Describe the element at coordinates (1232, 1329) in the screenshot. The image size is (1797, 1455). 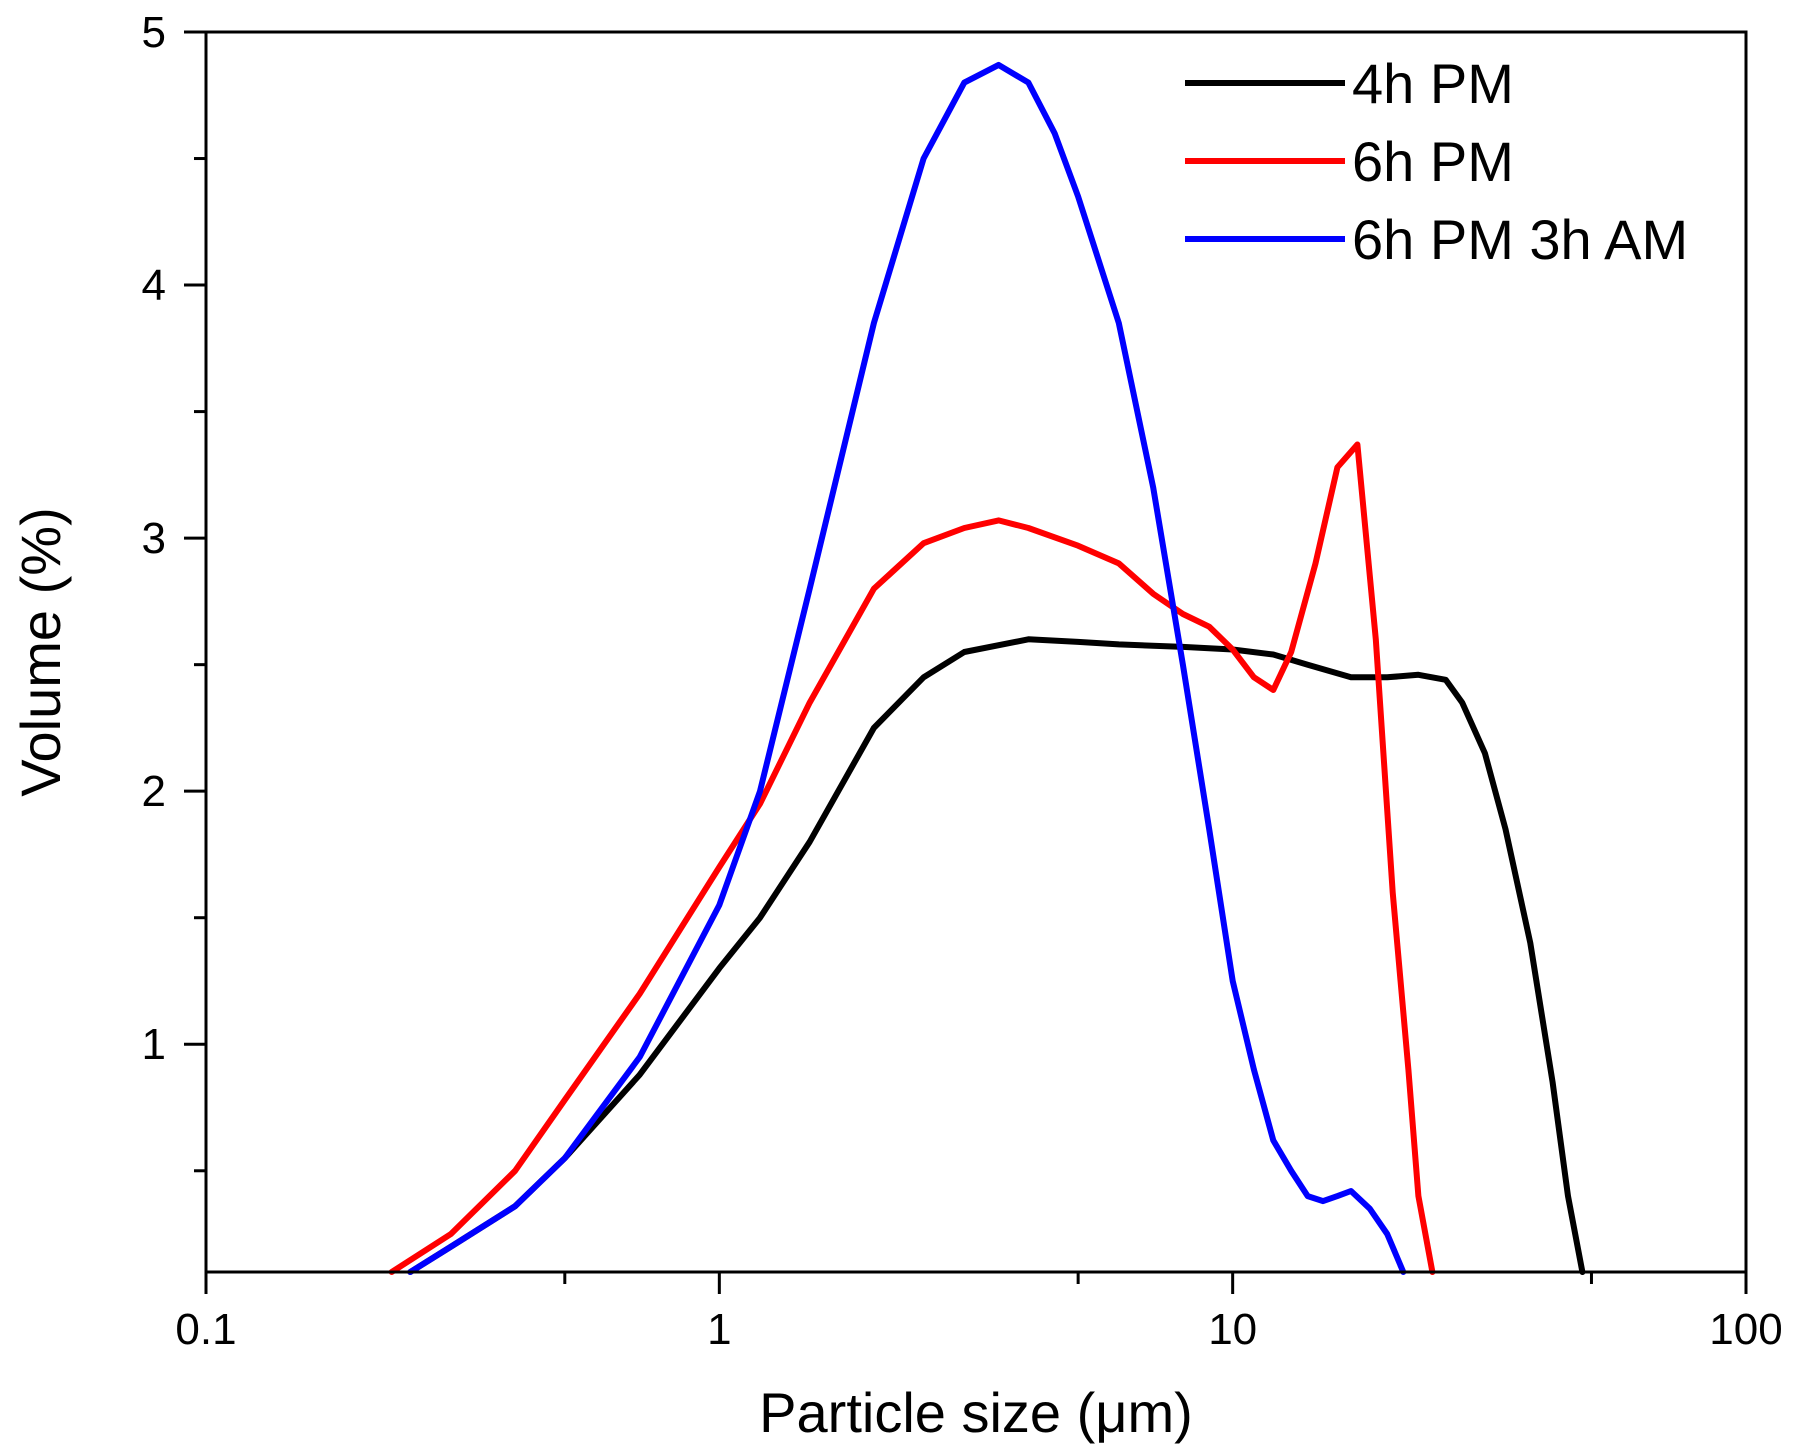
I see `x-tick-label: 10` at that location.